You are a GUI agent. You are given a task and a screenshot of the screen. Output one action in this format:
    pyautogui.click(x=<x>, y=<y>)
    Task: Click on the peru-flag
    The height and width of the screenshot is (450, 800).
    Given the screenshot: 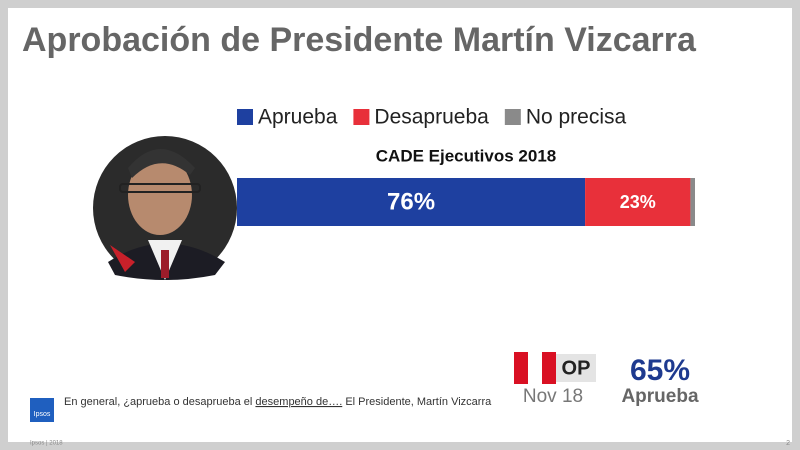 What is the action you would take?
    pyautogui.click(x=535, y=368)
    